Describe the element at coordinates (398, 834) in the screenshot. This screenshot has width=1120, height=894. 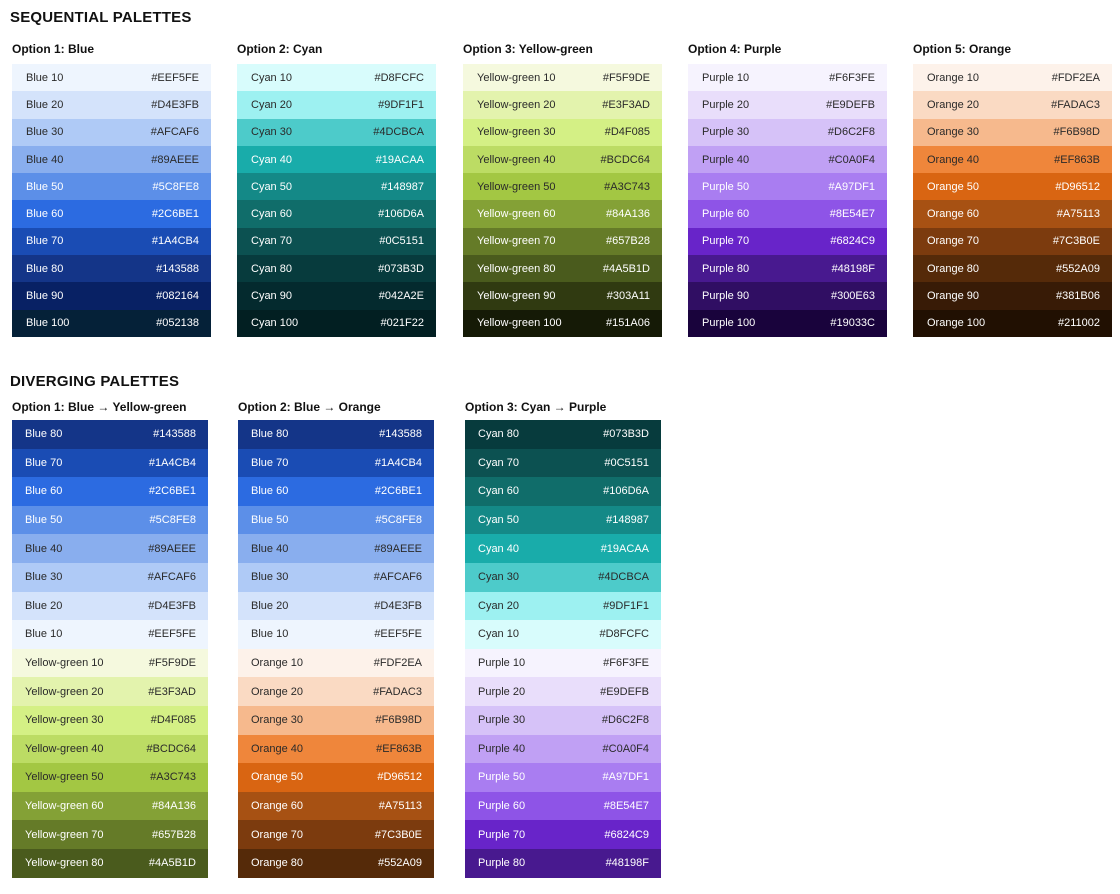
I see `swatch-hex: #7C3B0E` at that location.